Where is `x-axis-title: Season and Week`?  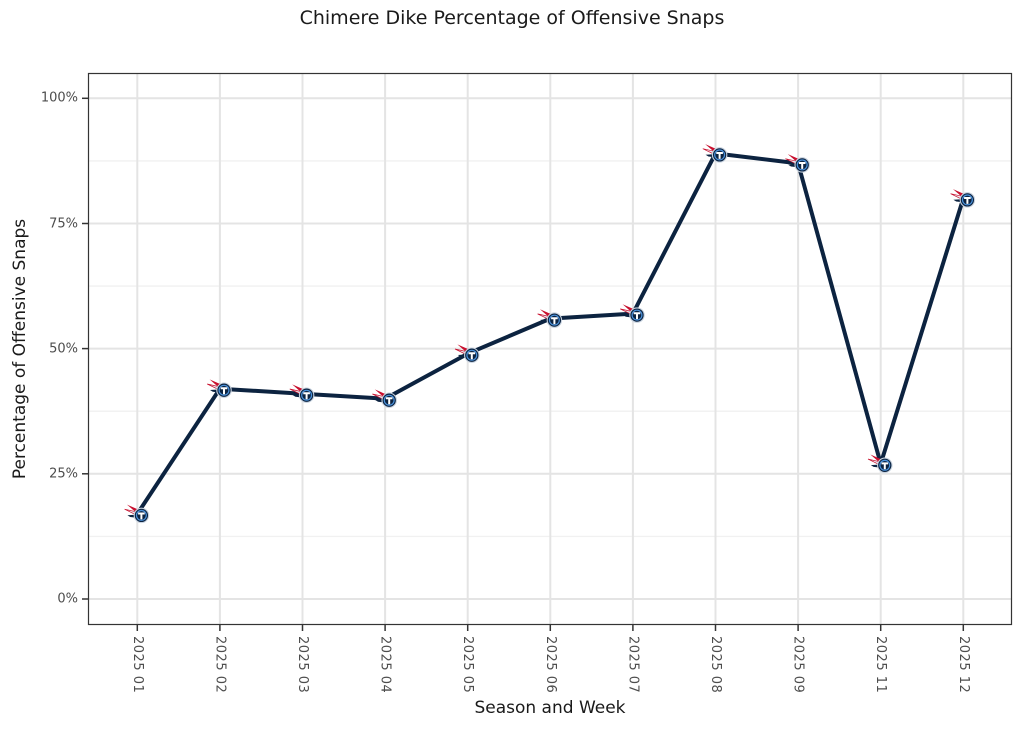 x-axis-title: Season and Week is located at coordinates (550, 708).